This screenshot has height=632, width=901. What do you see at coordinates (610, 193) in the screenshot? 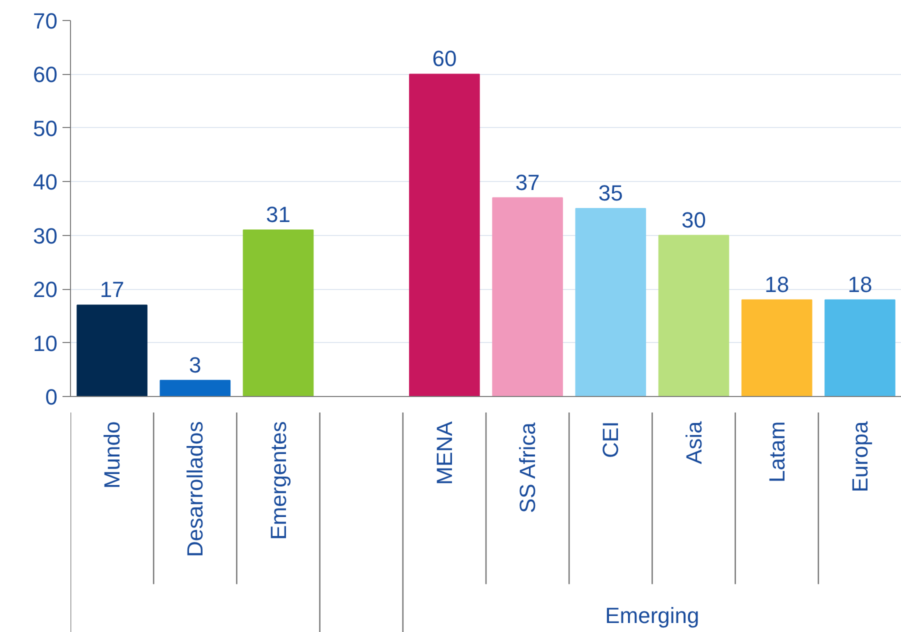
I see `data-label: 35` at bounding box center [610, 193].